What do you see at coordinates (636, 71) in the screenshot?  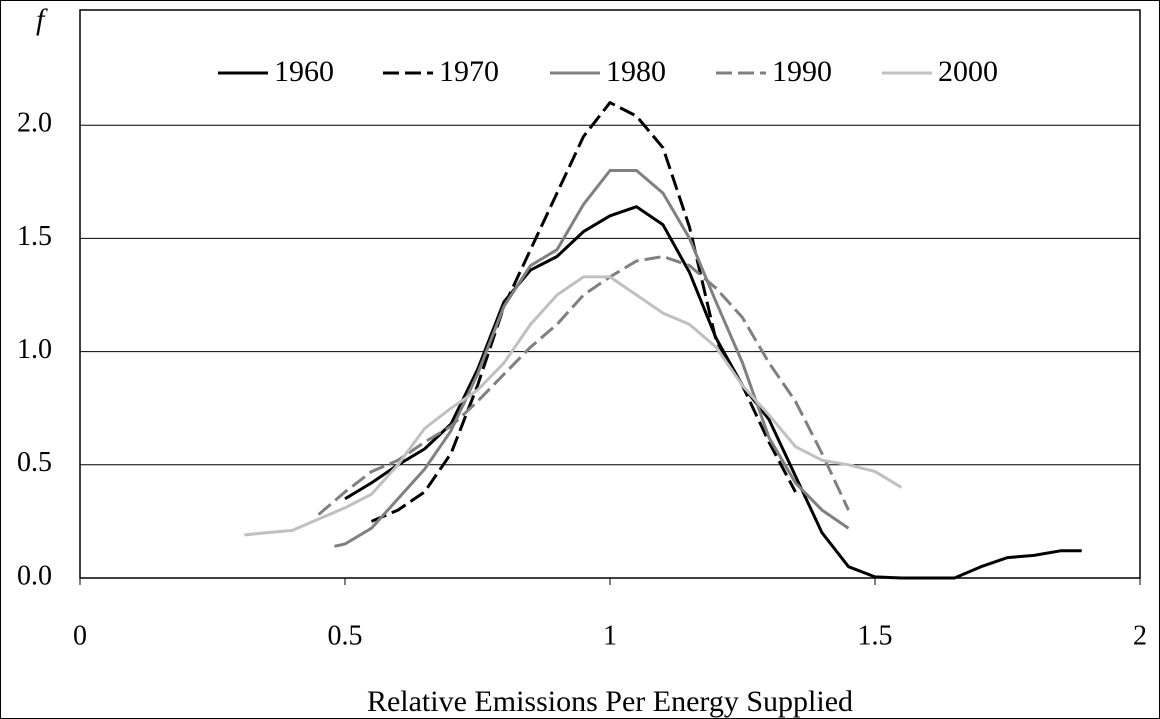 I see `legend-label: 1980` at bounding box center [636, 71].